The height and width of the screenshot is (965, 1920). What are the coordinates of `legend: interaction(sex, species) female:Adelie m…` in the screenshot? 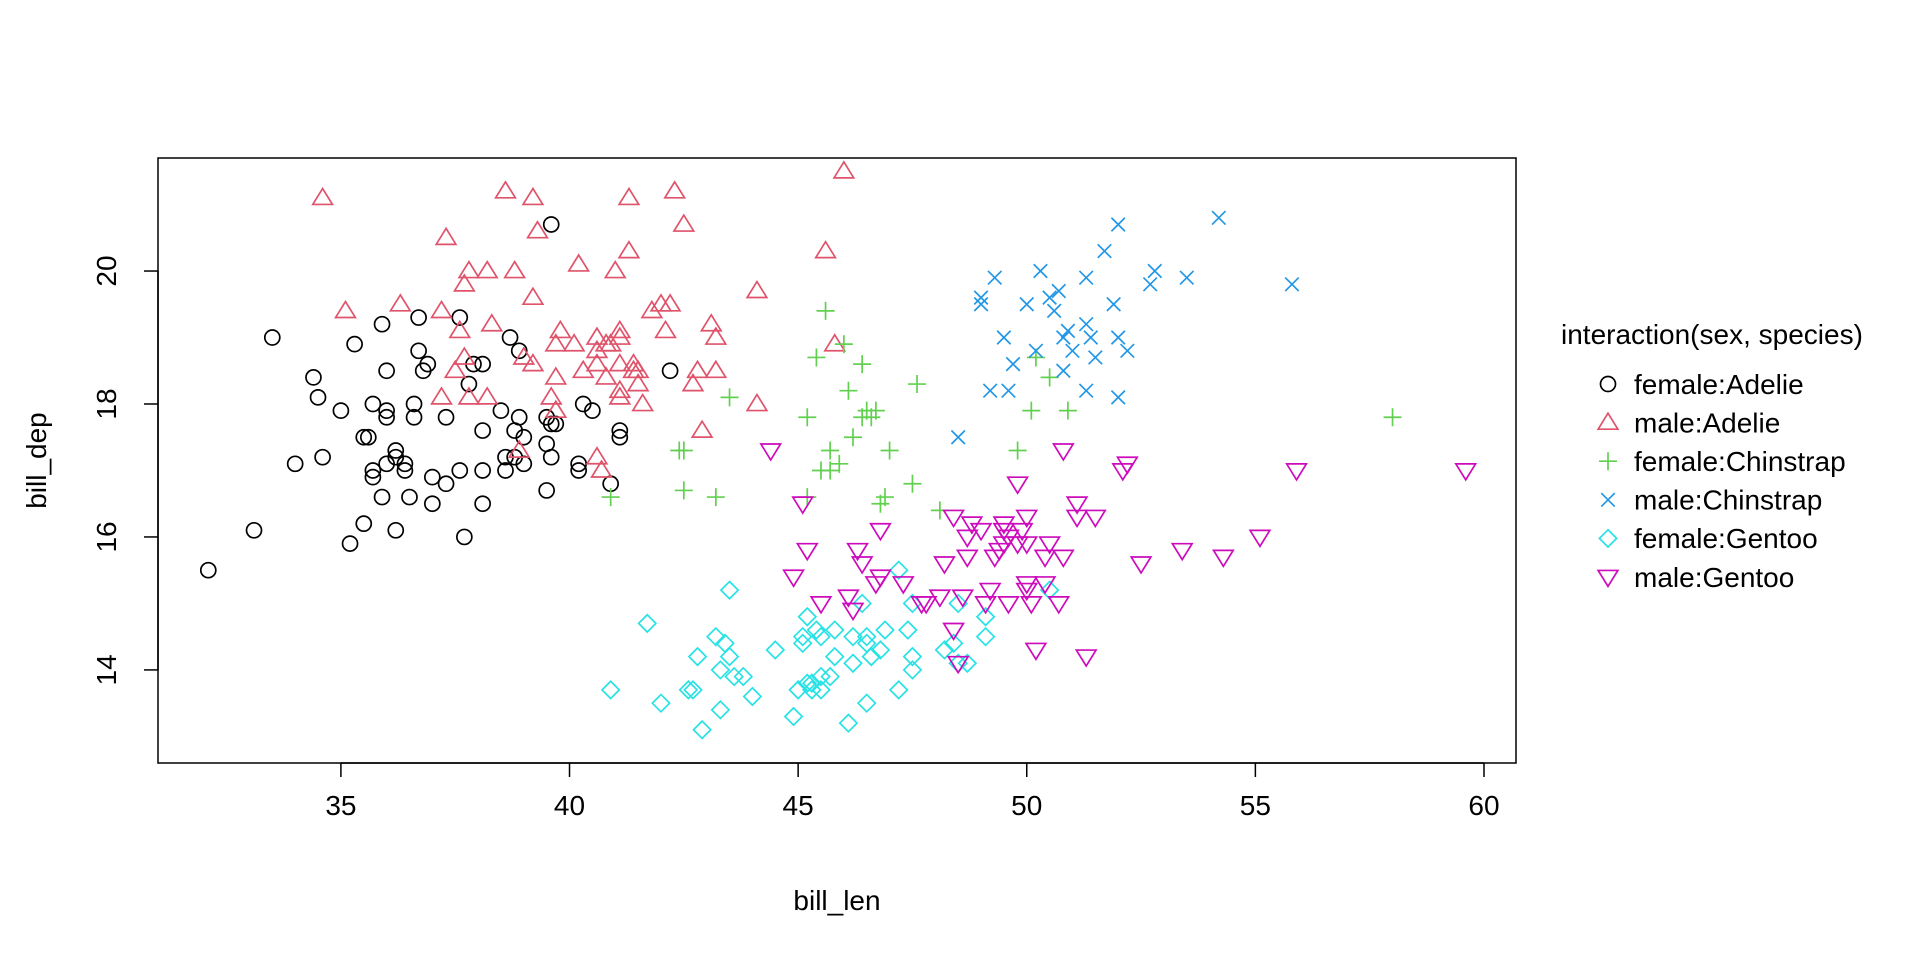 It's located at (1712, 456).